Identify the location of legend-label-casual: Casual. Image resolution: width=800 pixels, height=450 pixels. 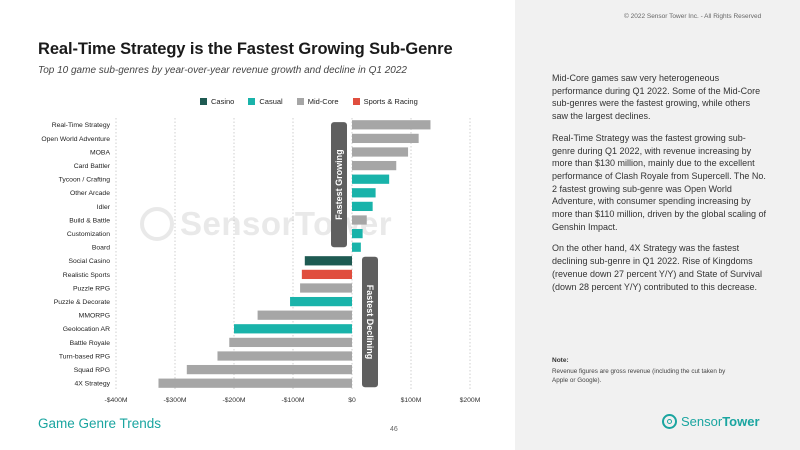
(271, 101).